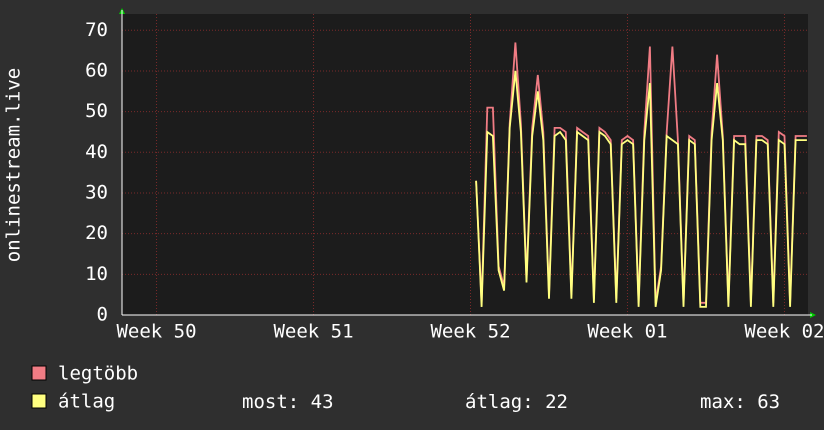 This screenshot has height=430, width=824. I want to click on stat: max: 63, so click(740, 402).